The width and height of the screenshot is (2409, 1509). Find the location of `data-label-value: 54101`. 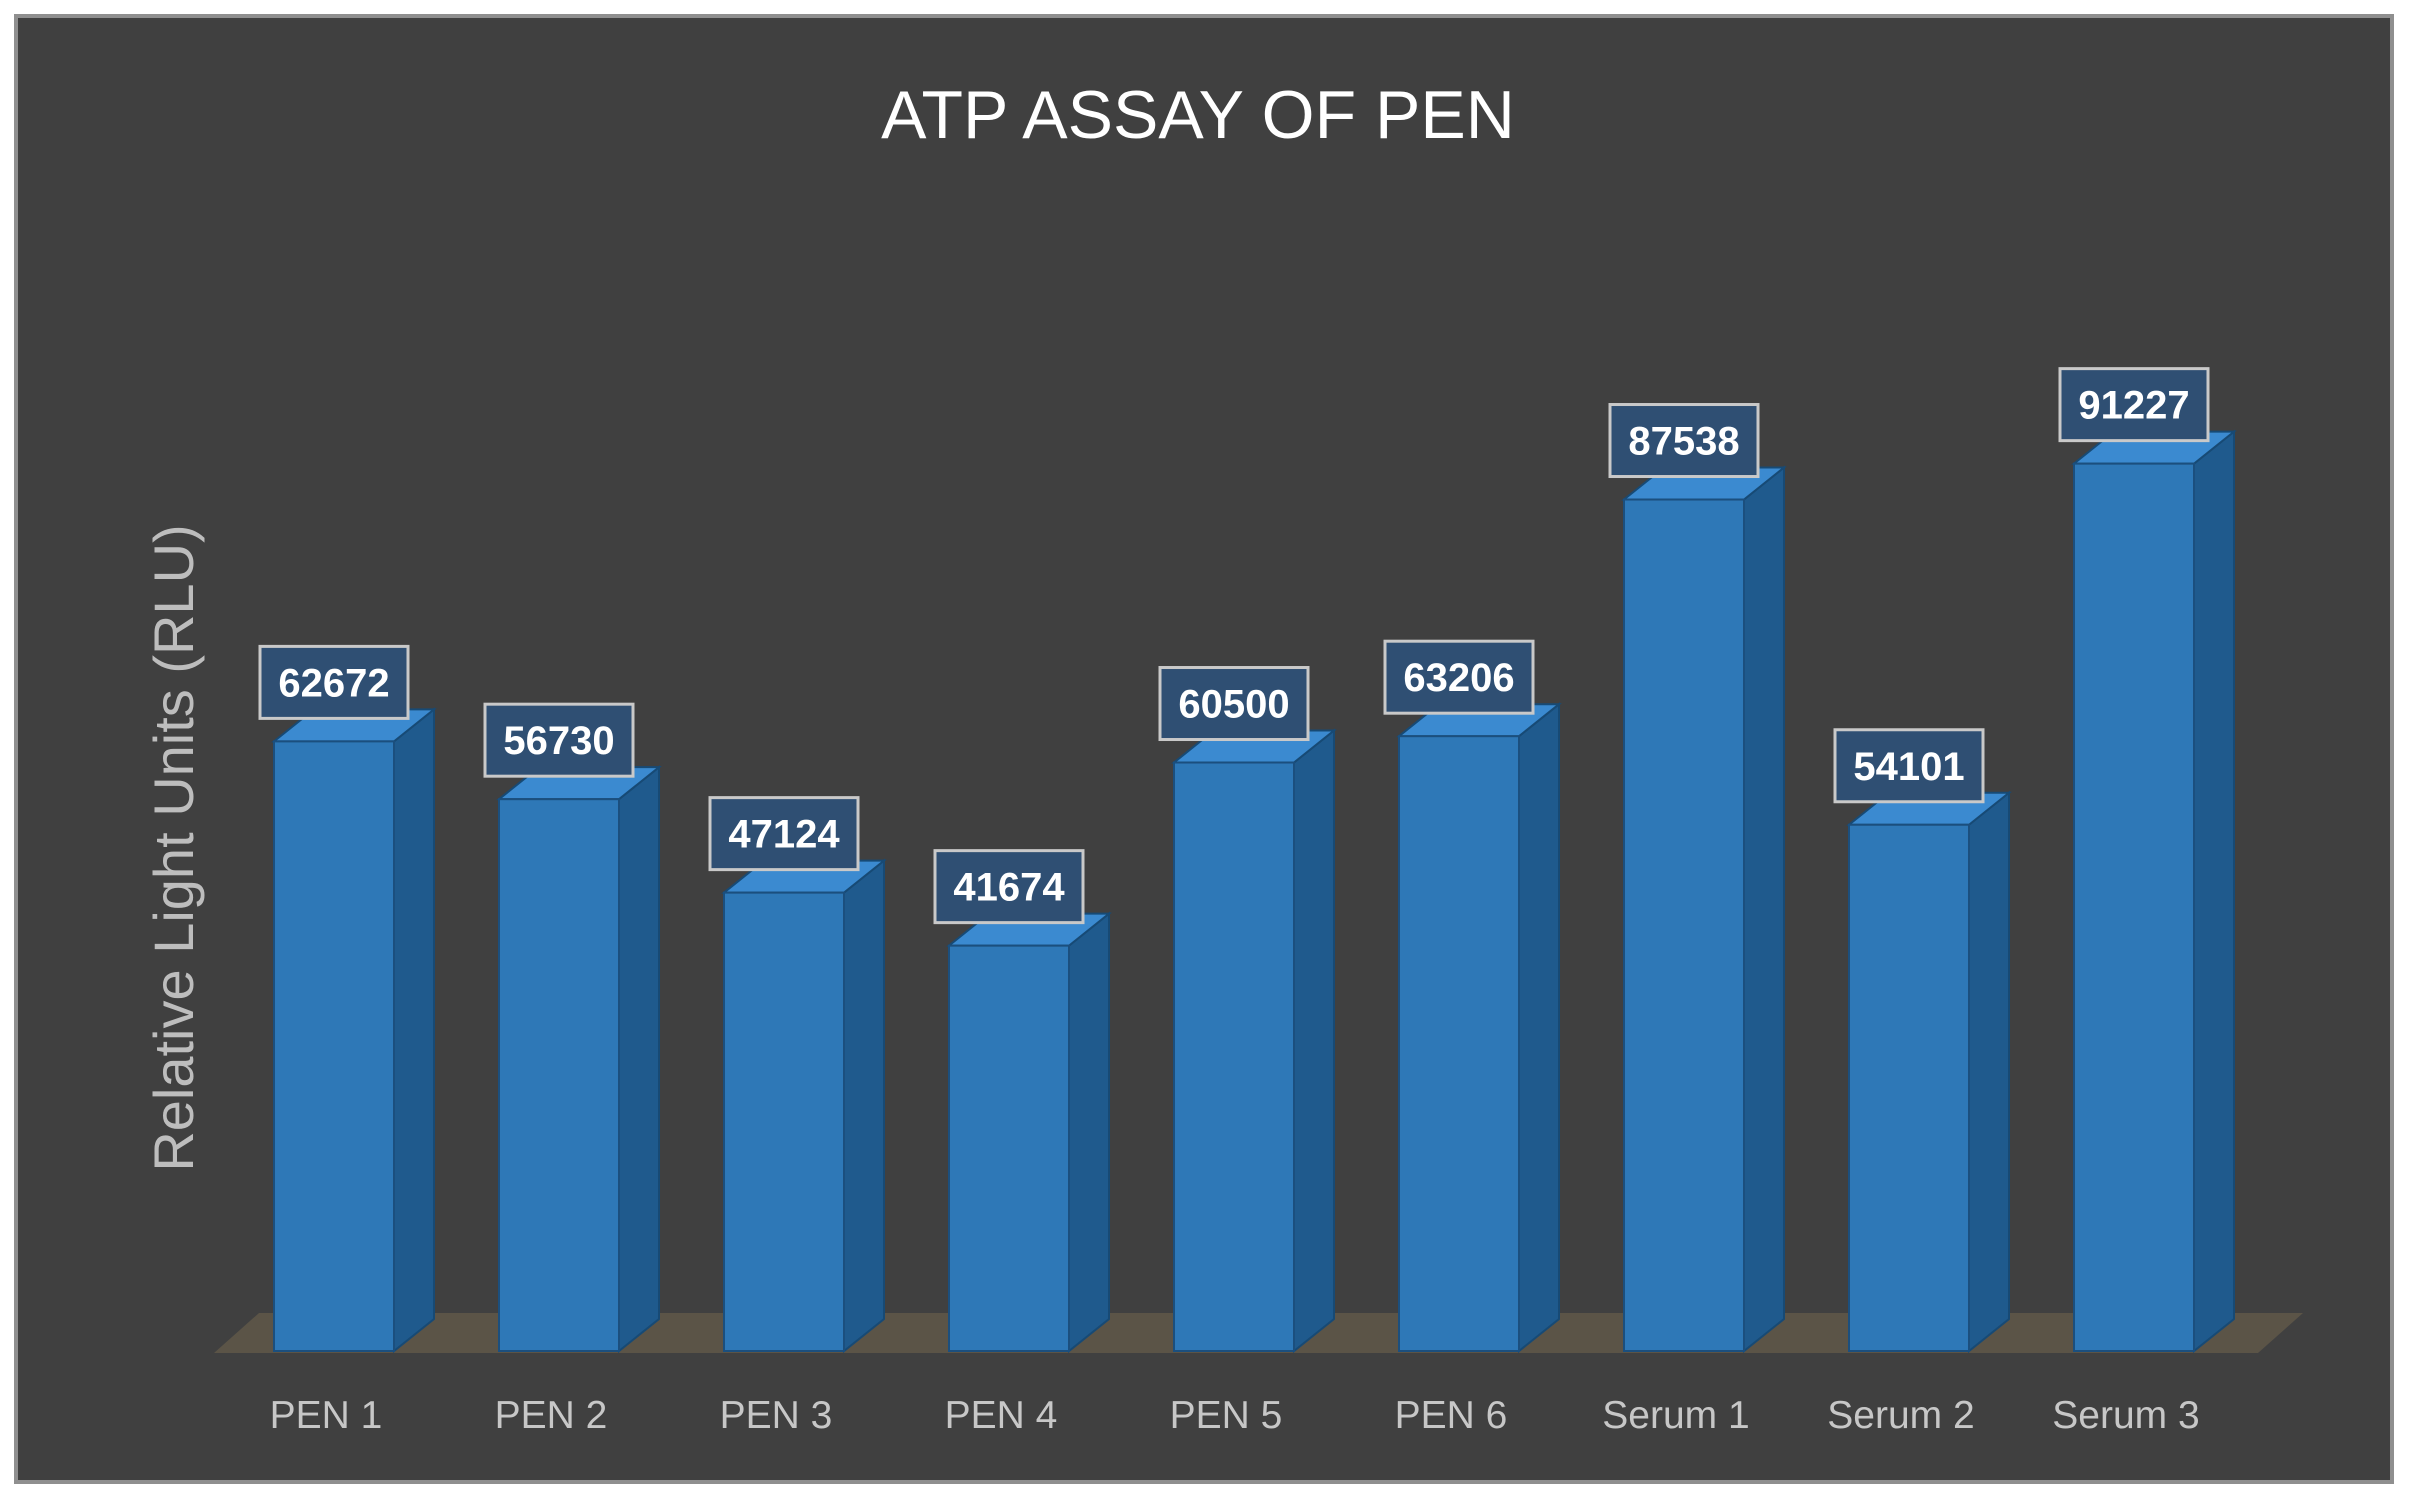

data-label-value: 54101 is located at coordinates (1908, 767).